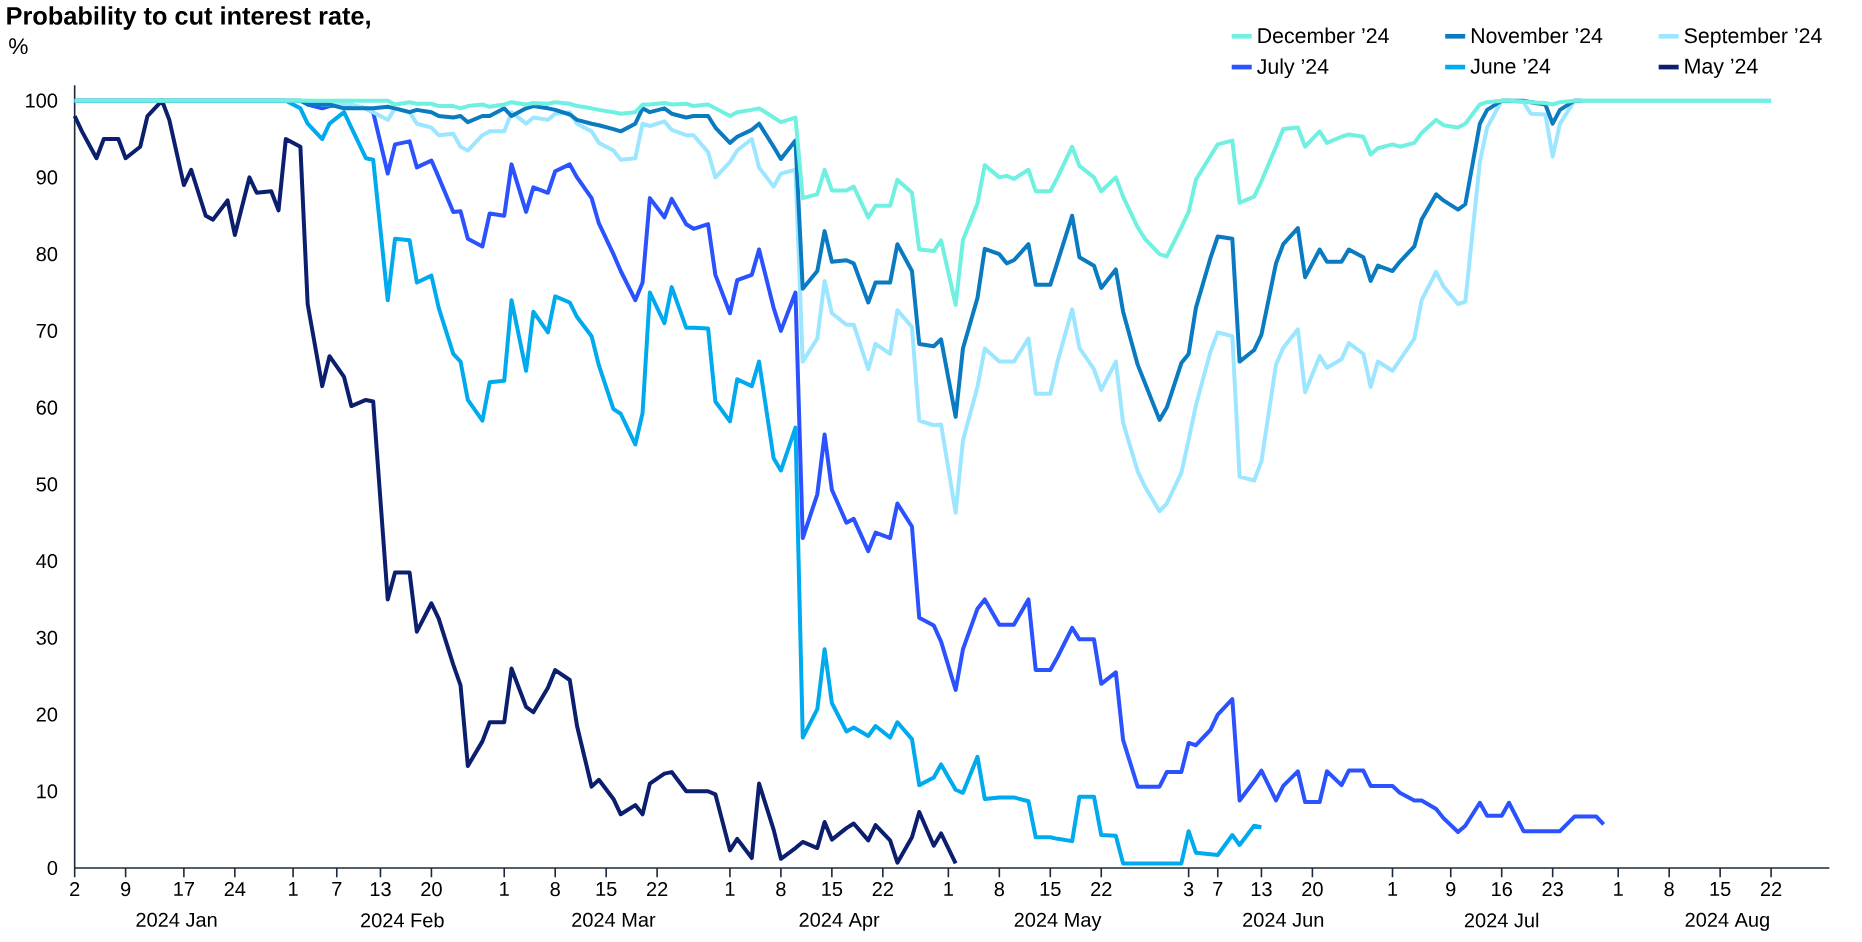 The height and width of the screenshot is (942, 1862). I want to click on legend-label: May ’24, so click(1721, 68).